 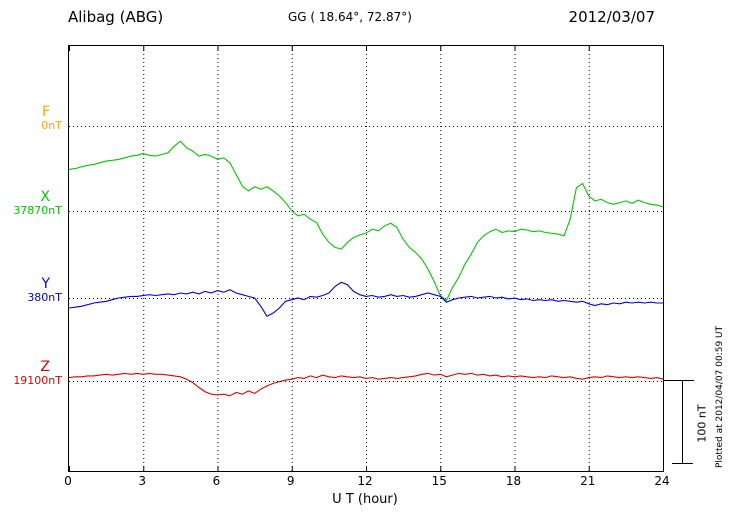 I want to click on component-letter-Y: Y, so click(x=45, y=284).